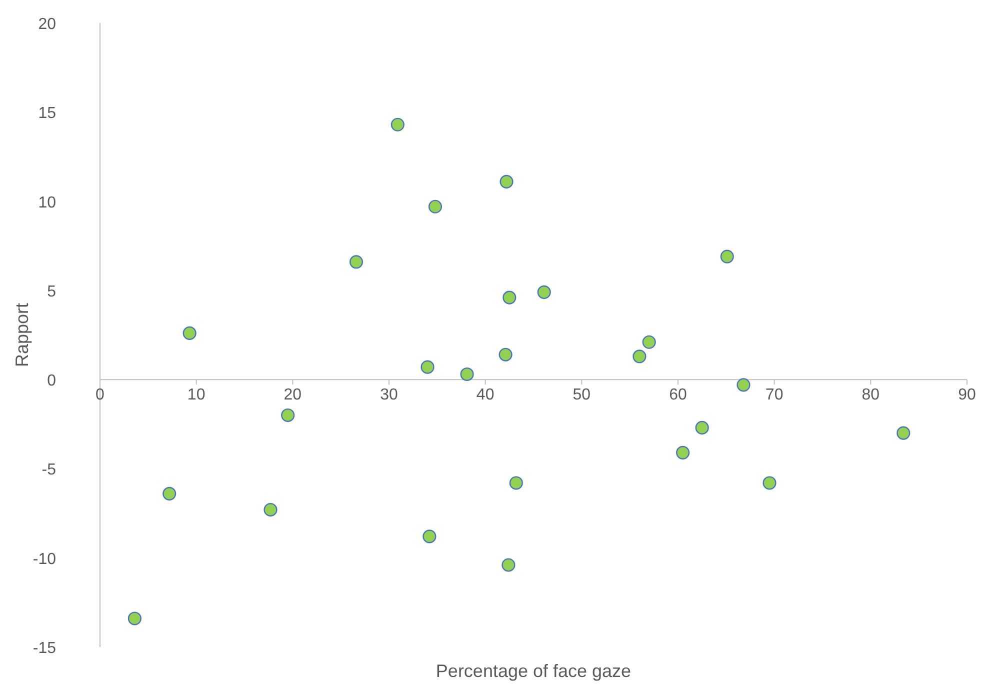 This screenshot has width=995, height=687. What do you see at coordinates (485, 395) in the screenshot?
I see `x-tick-label: 40` at bounding box center [485, 395].